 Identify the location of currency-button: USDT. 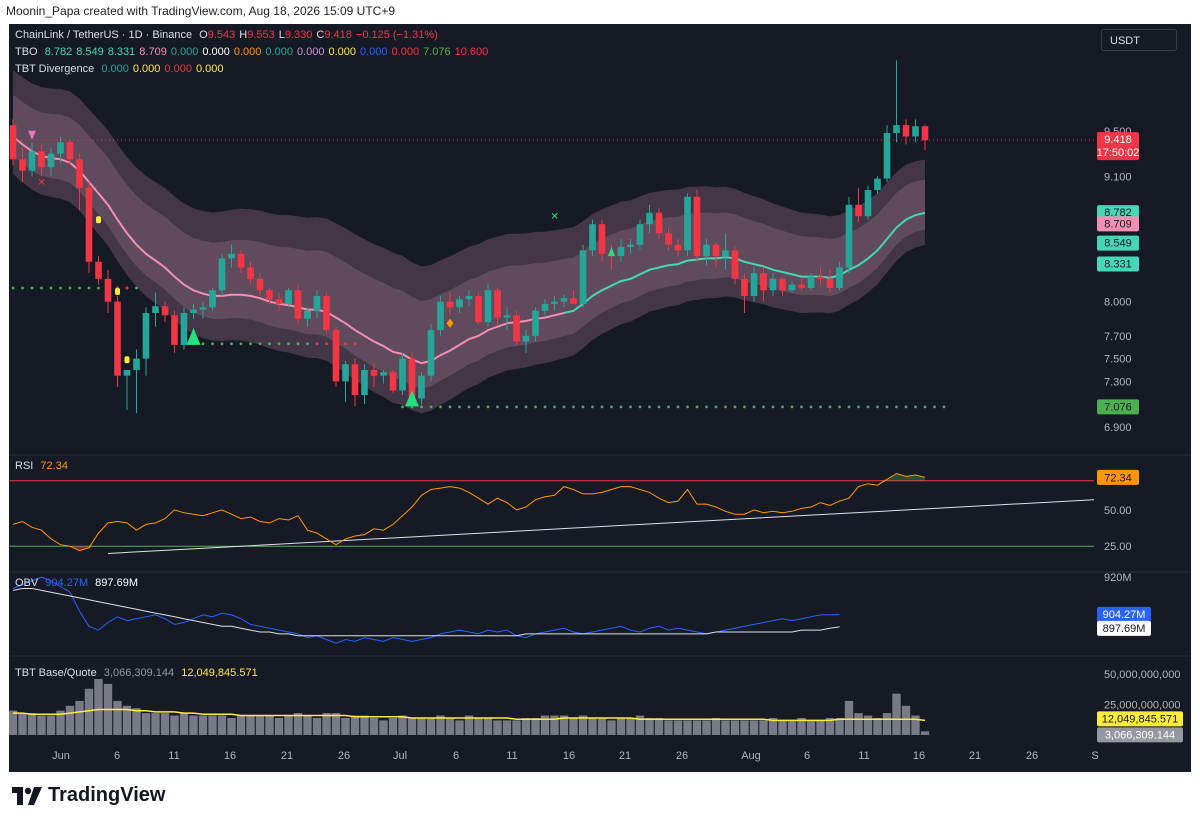
(1139, 40).